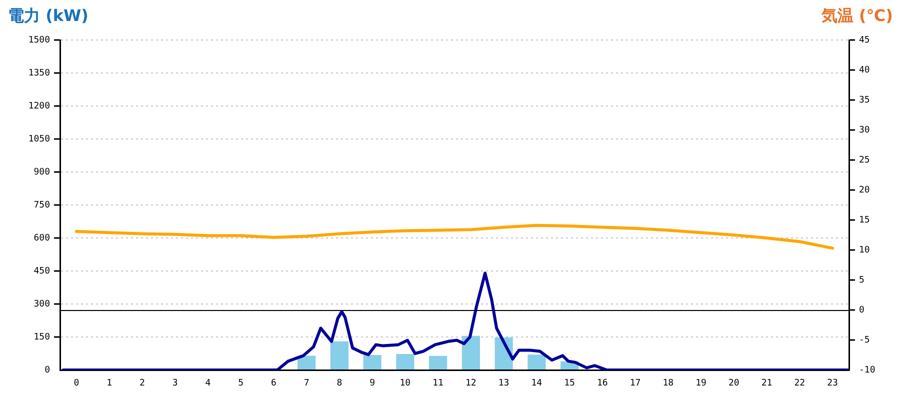  Describe the element at coordinates (39, 139) in the screenshot. I see `y-tick-label: 1050` at that location.